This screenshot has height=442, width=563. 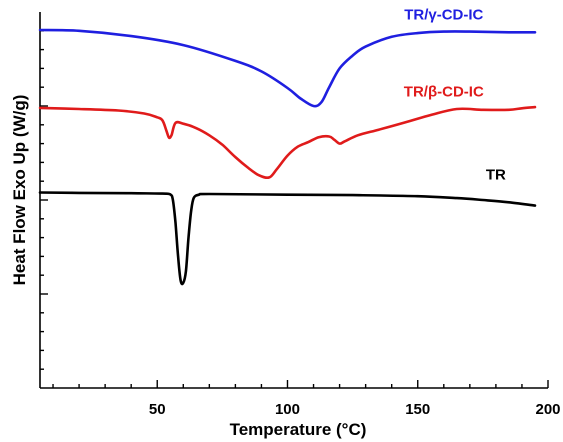 What do you see at coordinates (19, 190) in the screenshot?
I see `y-axis-title: Heat Flow Exo Up (W/g)` at bounding box center [19, 190].